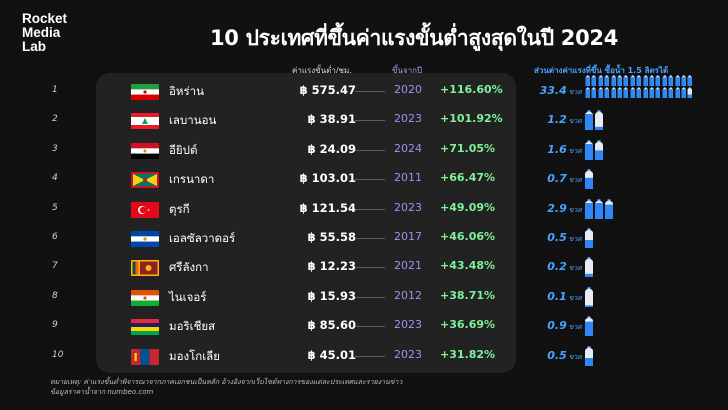 The height and width of the screenshot is (410, 728). Describe the element at coordinates (145, 268) in the screenshot. I see `sri-lanka-flag` at that location.